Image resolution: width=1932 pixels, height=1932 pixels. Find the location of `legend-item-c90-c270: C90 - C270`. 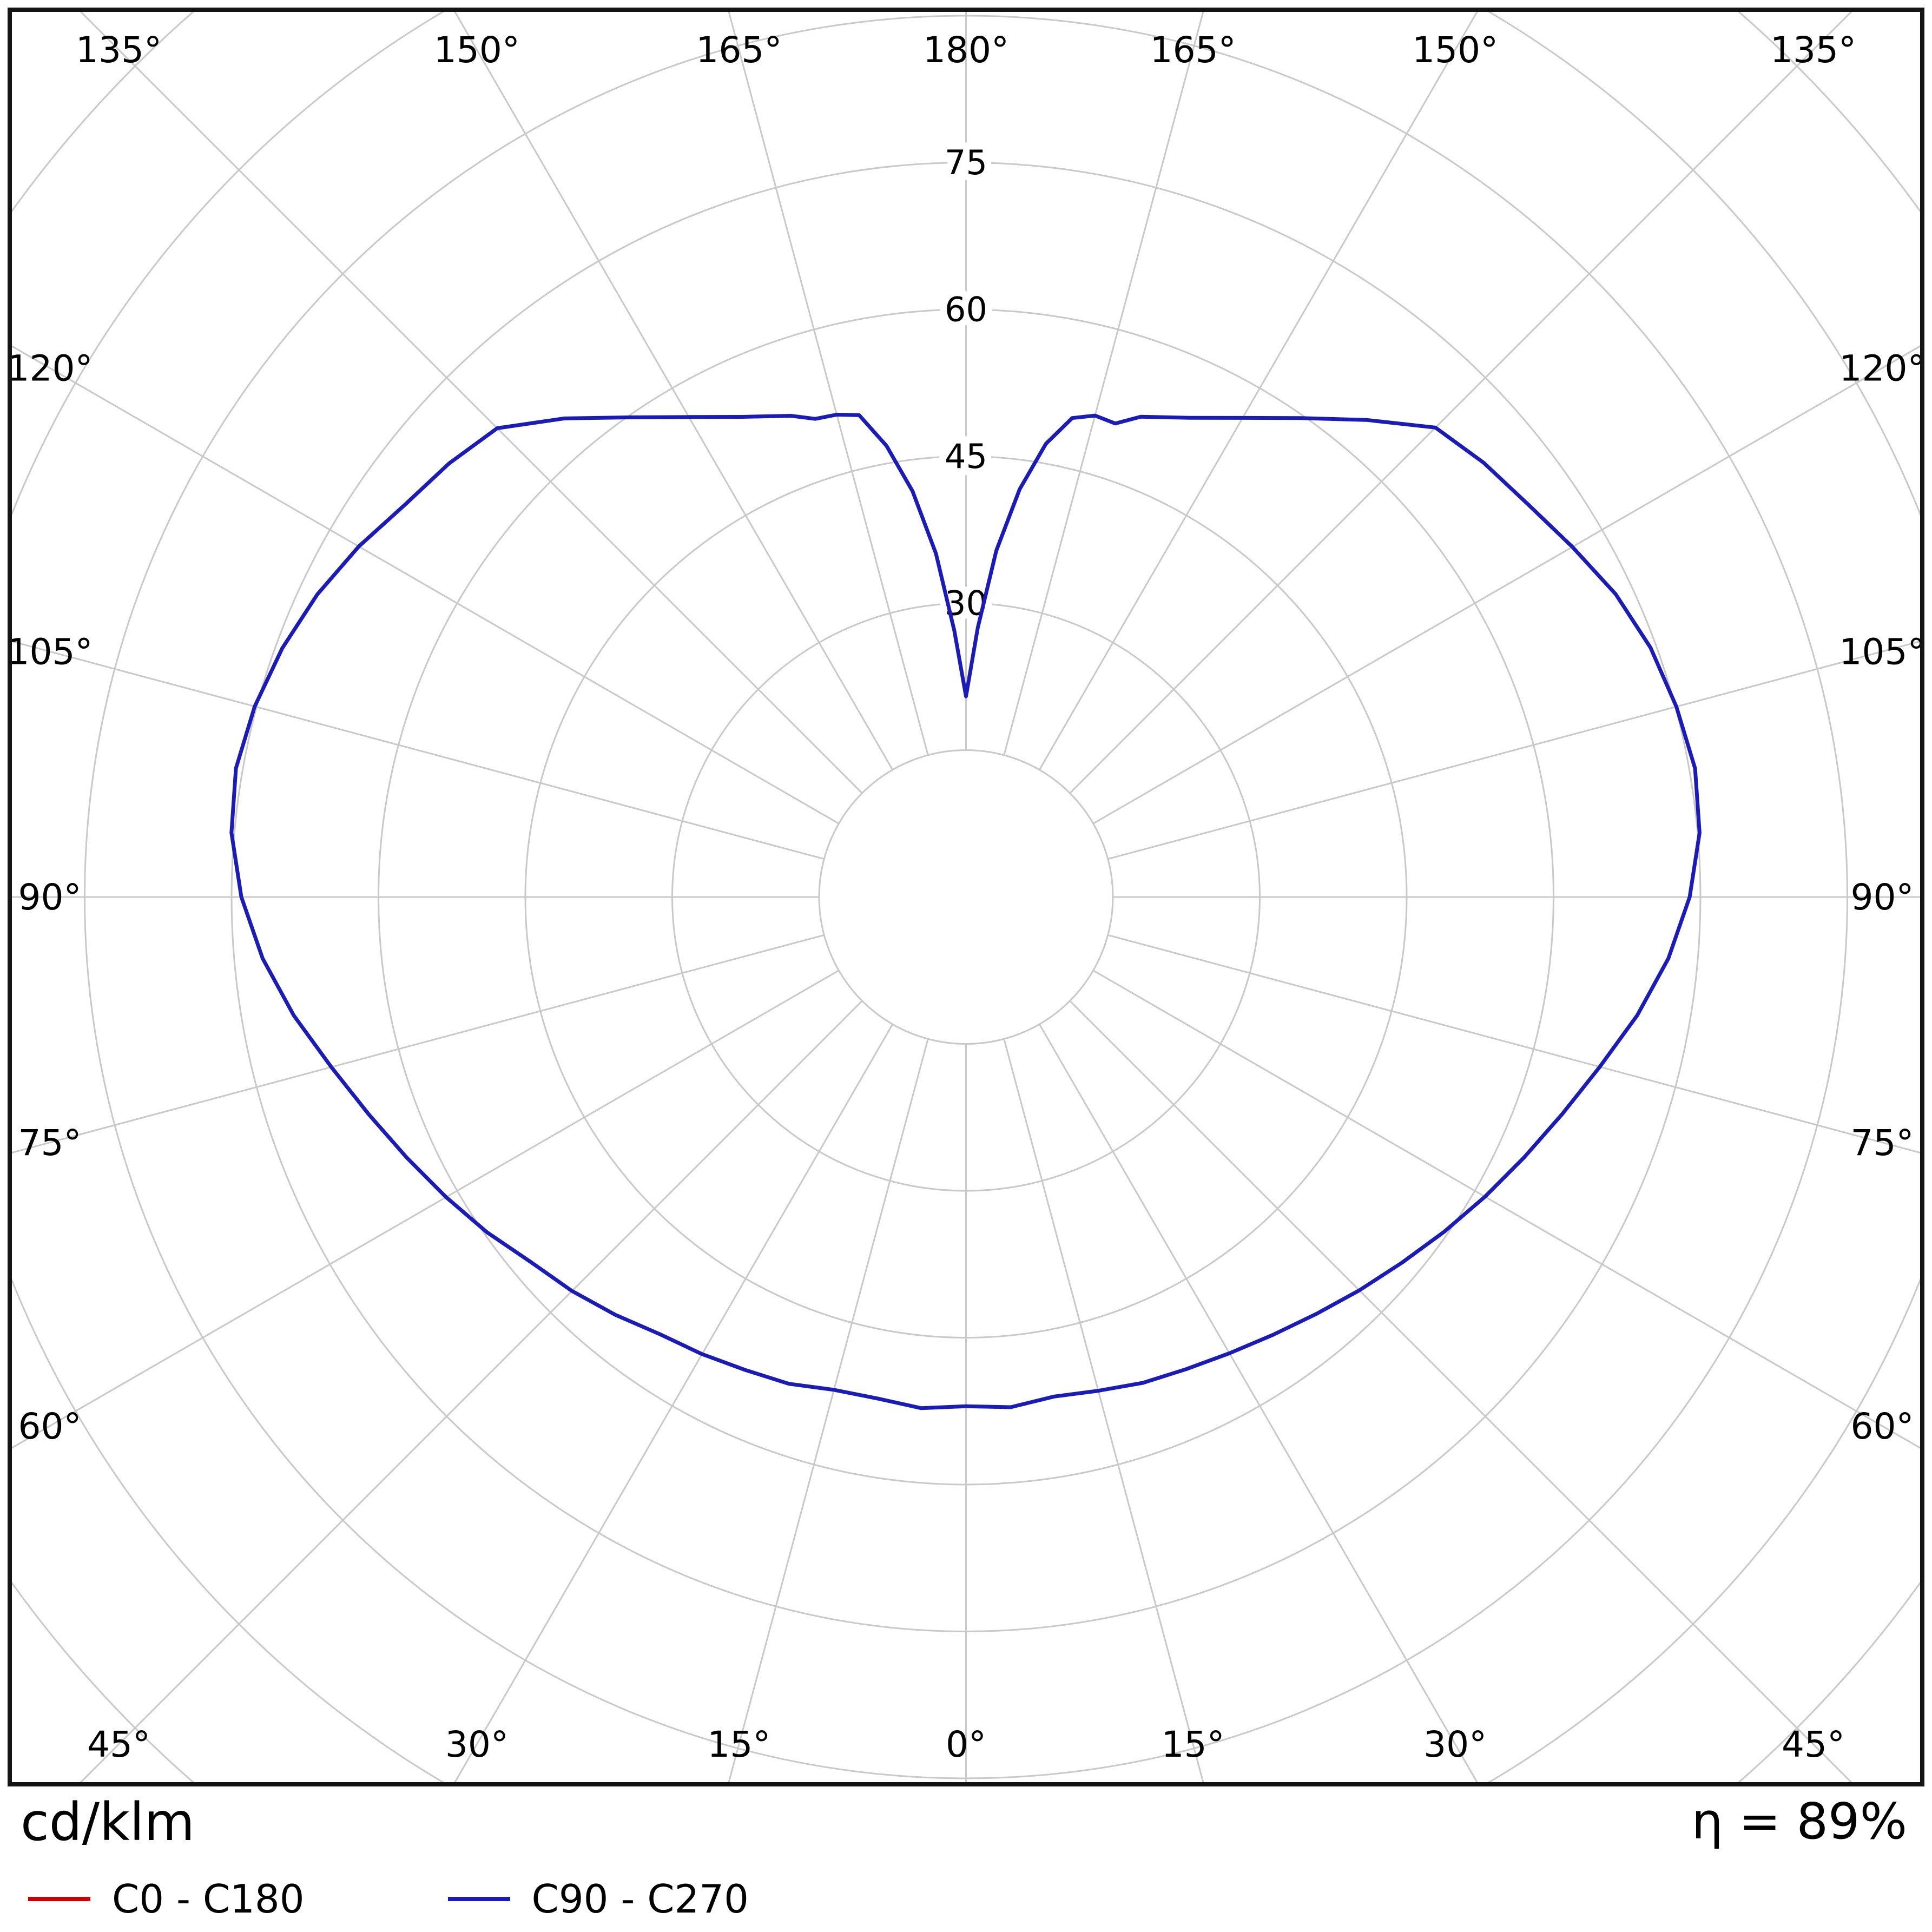

legend-item-c90-c270: C90 - C270 is located at coordinates (598, 1899).